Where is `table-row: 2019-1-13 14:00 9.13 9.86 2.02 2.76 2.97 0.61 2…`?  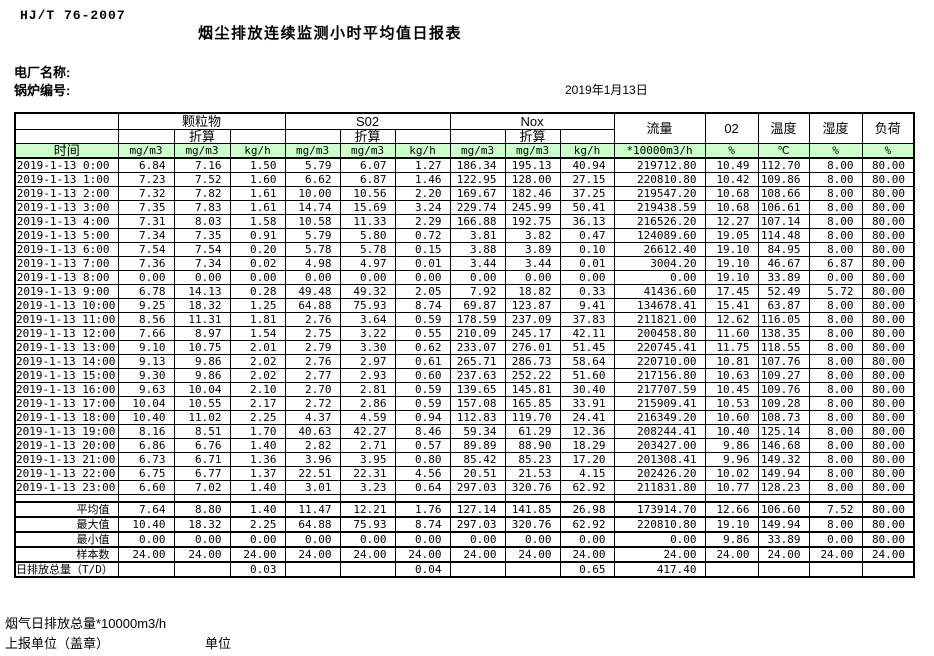 table-row: 2019-1-13 14:00 9.13 9.86 2.02 2.76 2.97 0.61 2… is located at coordinates (464, 361).